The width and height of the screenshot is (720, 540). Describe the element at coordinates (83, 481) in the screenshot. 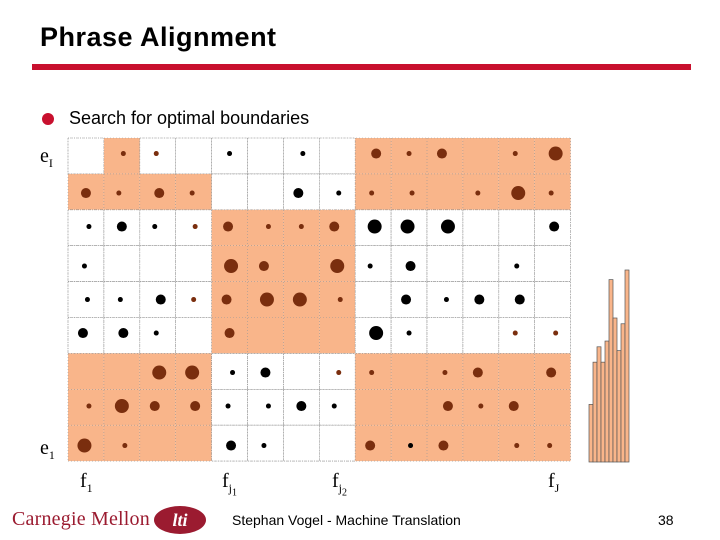

I see `x-label-f1-base: f` at that location.